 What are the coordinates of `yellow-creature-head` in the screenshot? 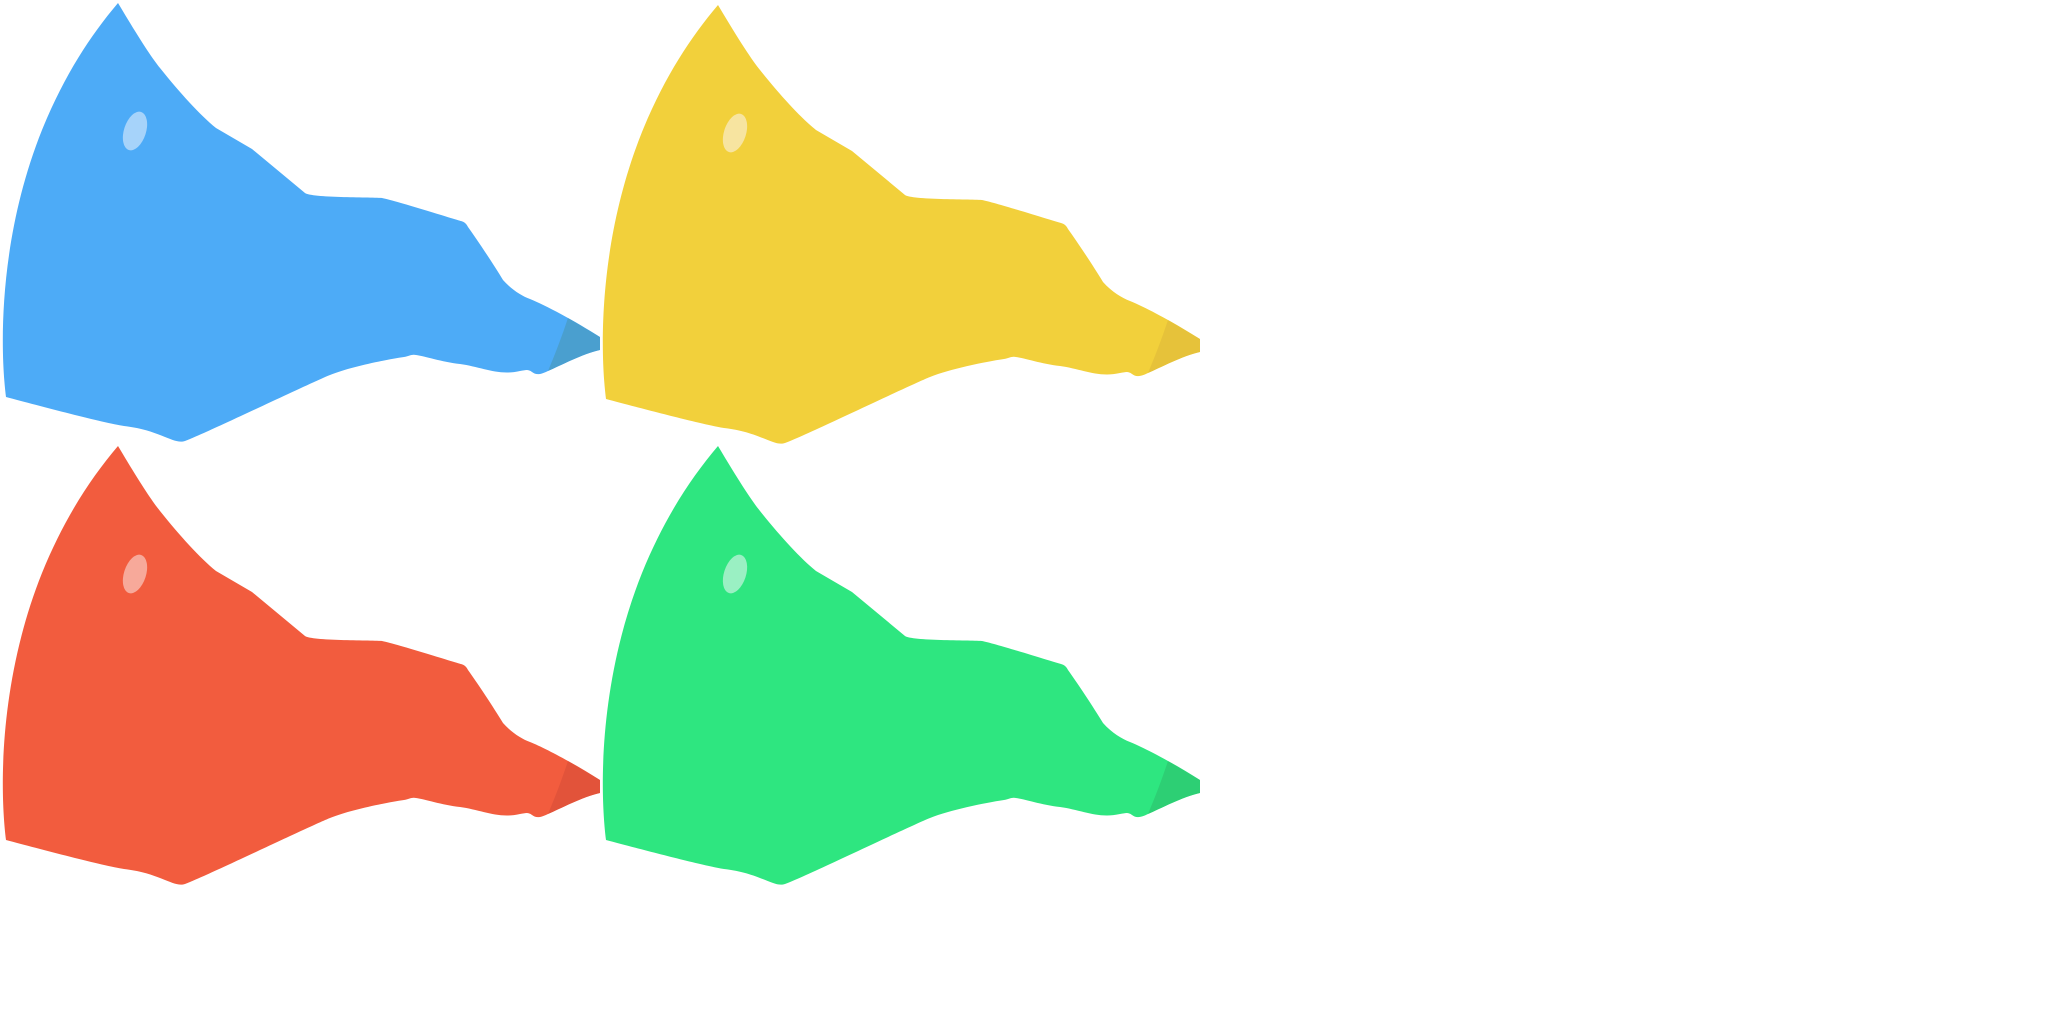 It's located at (901, 224).